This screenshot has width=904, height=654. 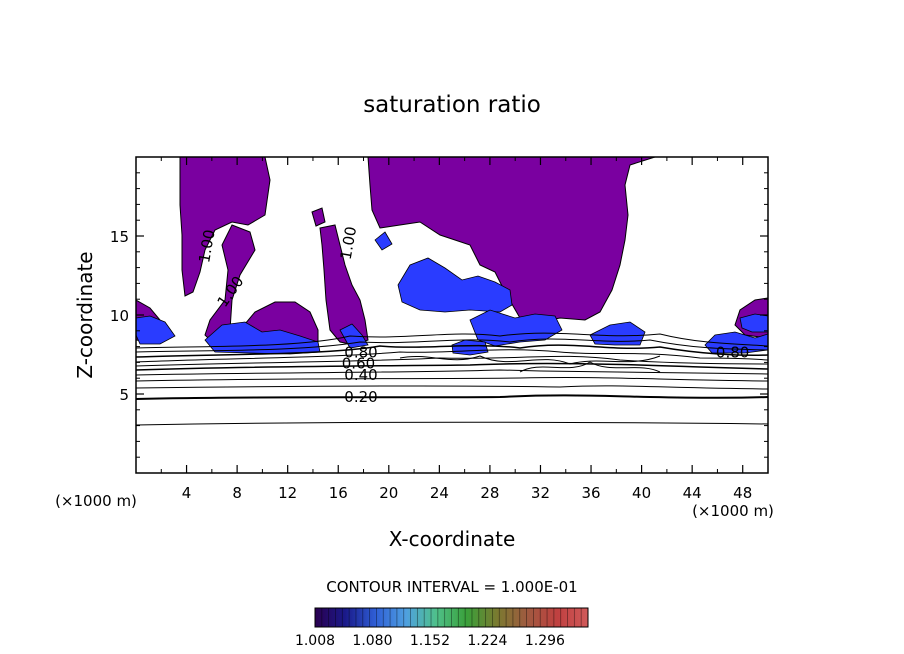 I want to click on colorbar-ticks, so click(x=451, y=617).